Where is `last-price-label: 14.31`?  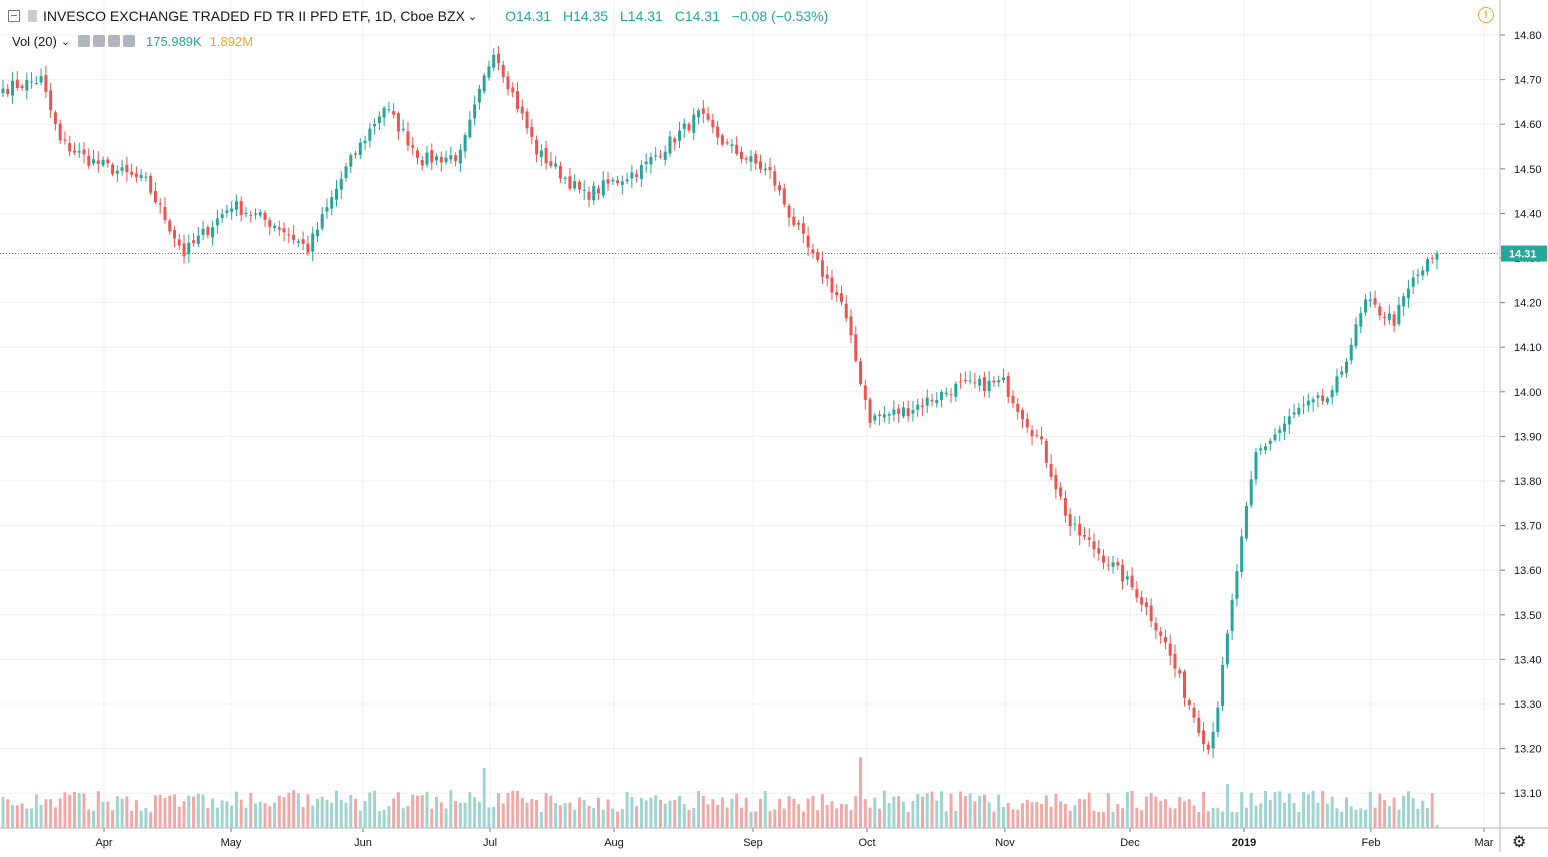 last-price-label: 14.31 is located at coordinates (1523, 255).